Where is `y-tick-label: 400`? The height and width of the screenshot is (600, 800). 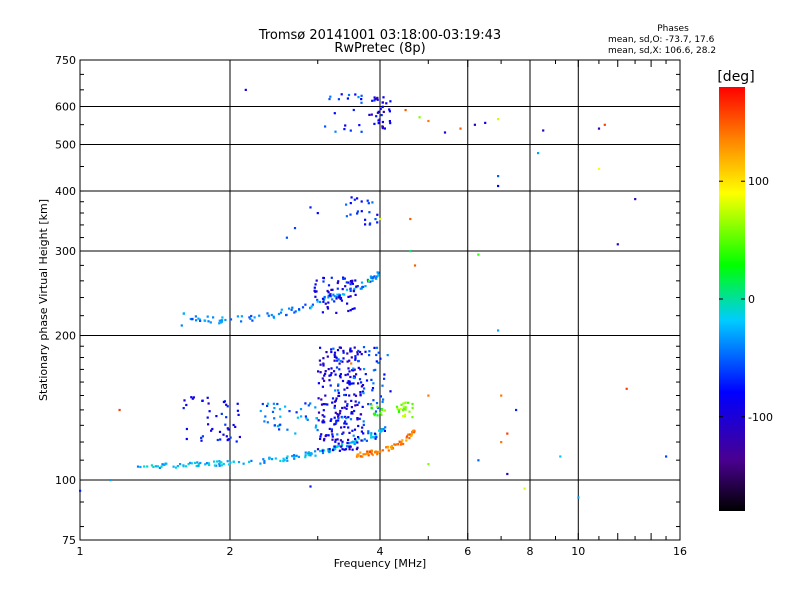 y-tick-label: 400 is located at coordinates (65, 191).